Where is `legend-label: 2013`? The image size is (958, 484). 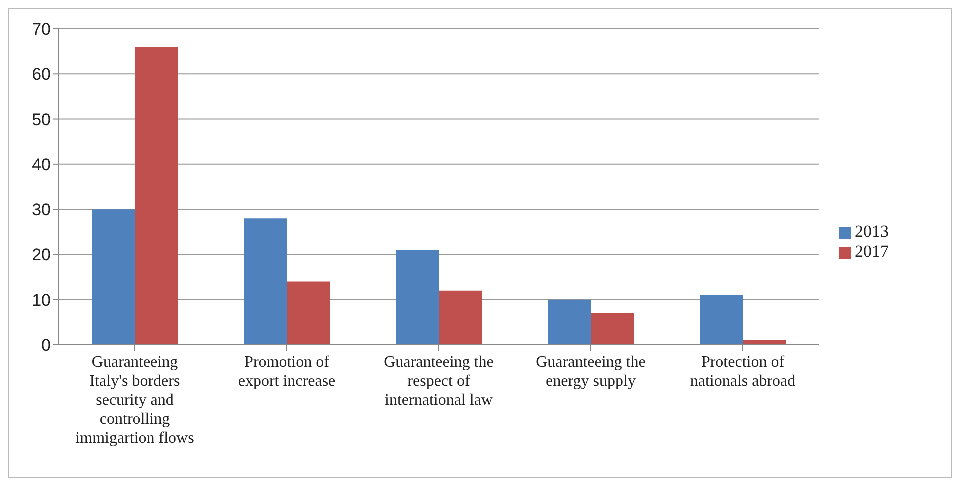
legend-label: 2013 is located at coordinates (872, 231).